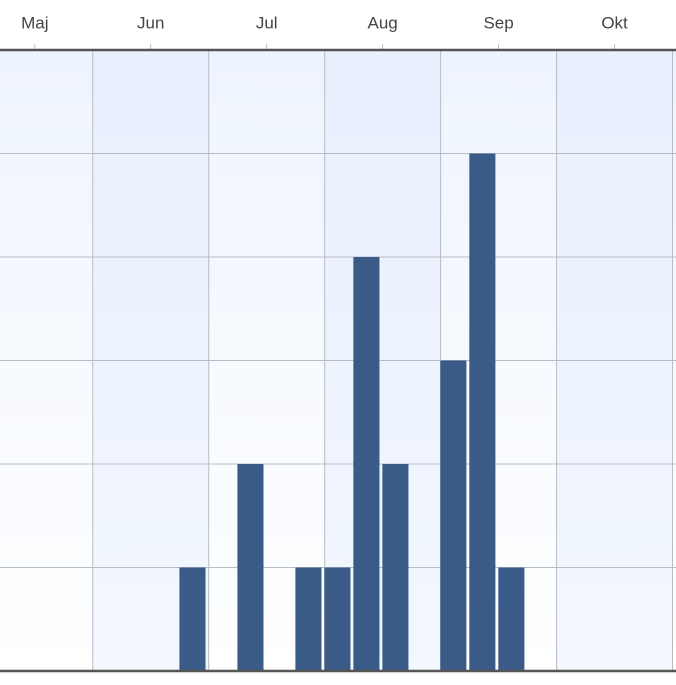 The height and width of the screenshot is (685, 676). I want to click on x-tick-label: Okt, so click(614, 22).